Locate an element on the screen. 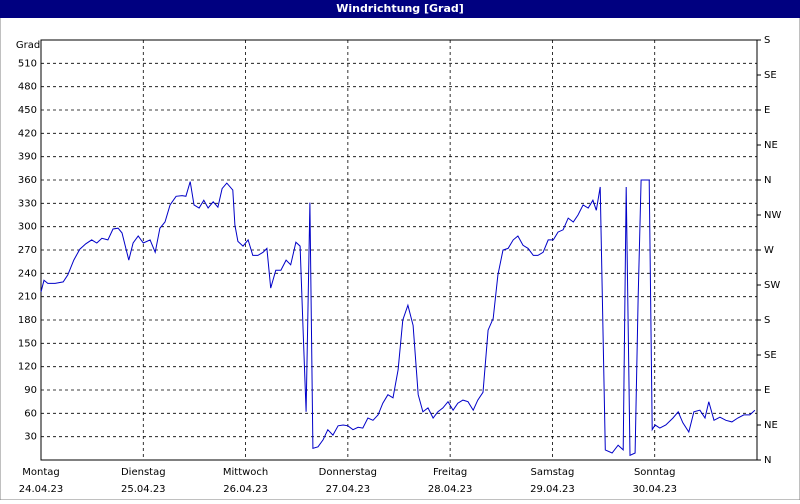  y-tick-label: 480 is located at coordinates (27, 87).